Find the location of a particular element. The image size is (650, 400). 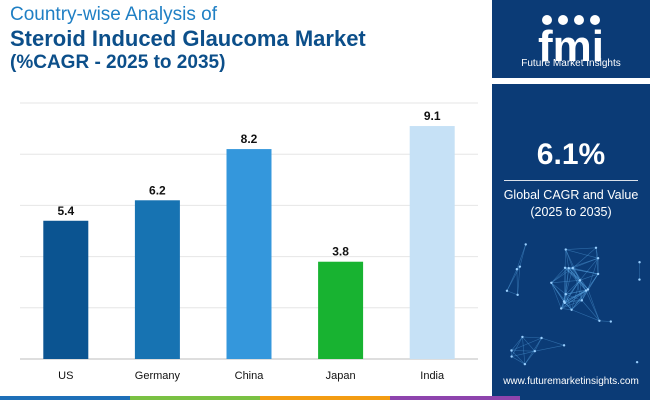

global-cagr-value: 6.1% is located at coordinates (571, 154).